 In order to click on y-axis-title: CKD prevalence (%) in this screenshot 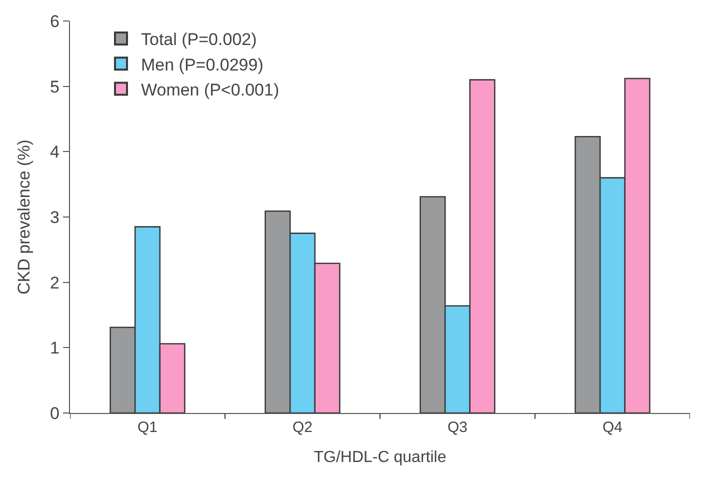, I will do `click(24, 217)`.